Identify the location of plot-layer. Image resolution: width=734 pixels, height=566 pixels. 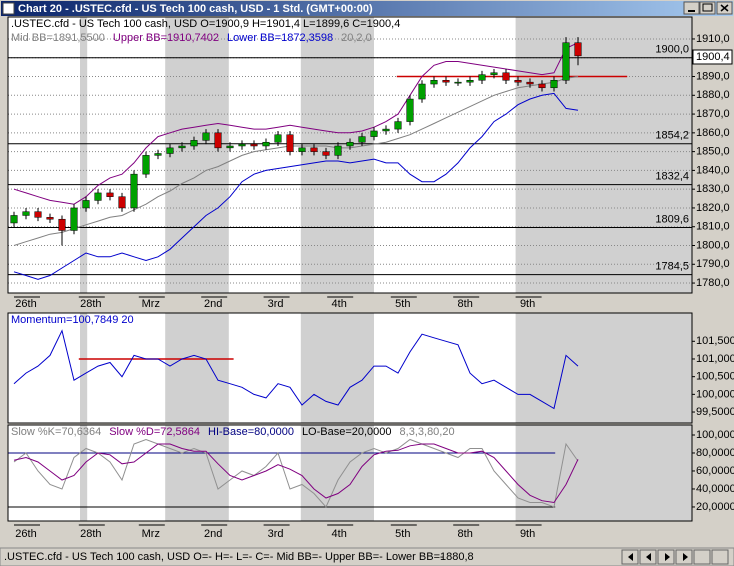
(293, 473).